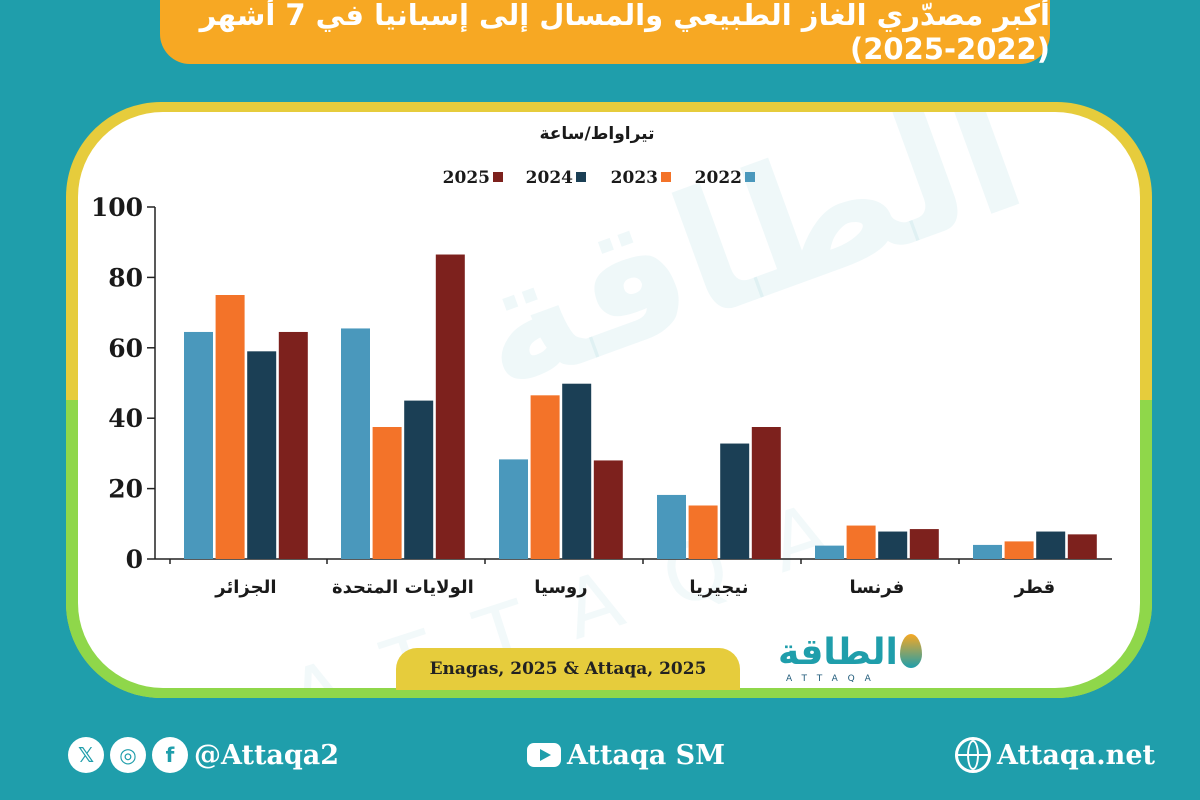  Describe the element at coordinates (134, 559) in the screenshot. I see `y-tick-label: 0` at that location.